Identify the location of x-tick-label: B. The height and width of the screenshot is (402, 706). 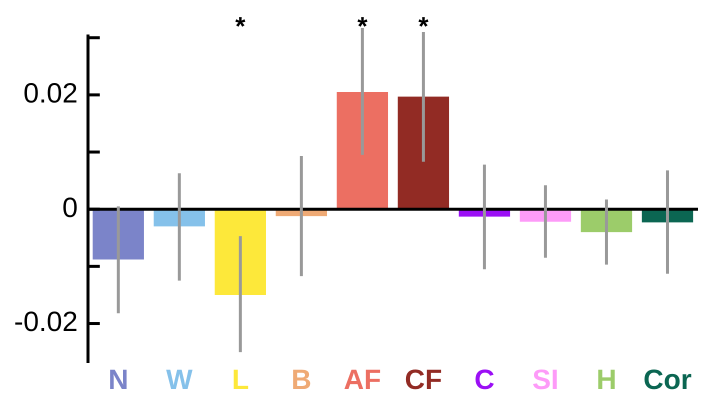
(301, 379).